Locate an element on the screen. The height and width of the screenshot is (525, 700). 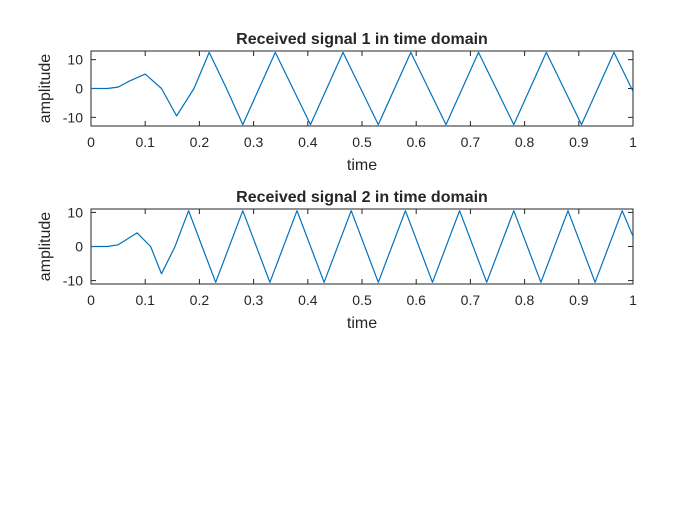
chart-title: Received signal 1 in time domain is located at coordinates (362, 39).